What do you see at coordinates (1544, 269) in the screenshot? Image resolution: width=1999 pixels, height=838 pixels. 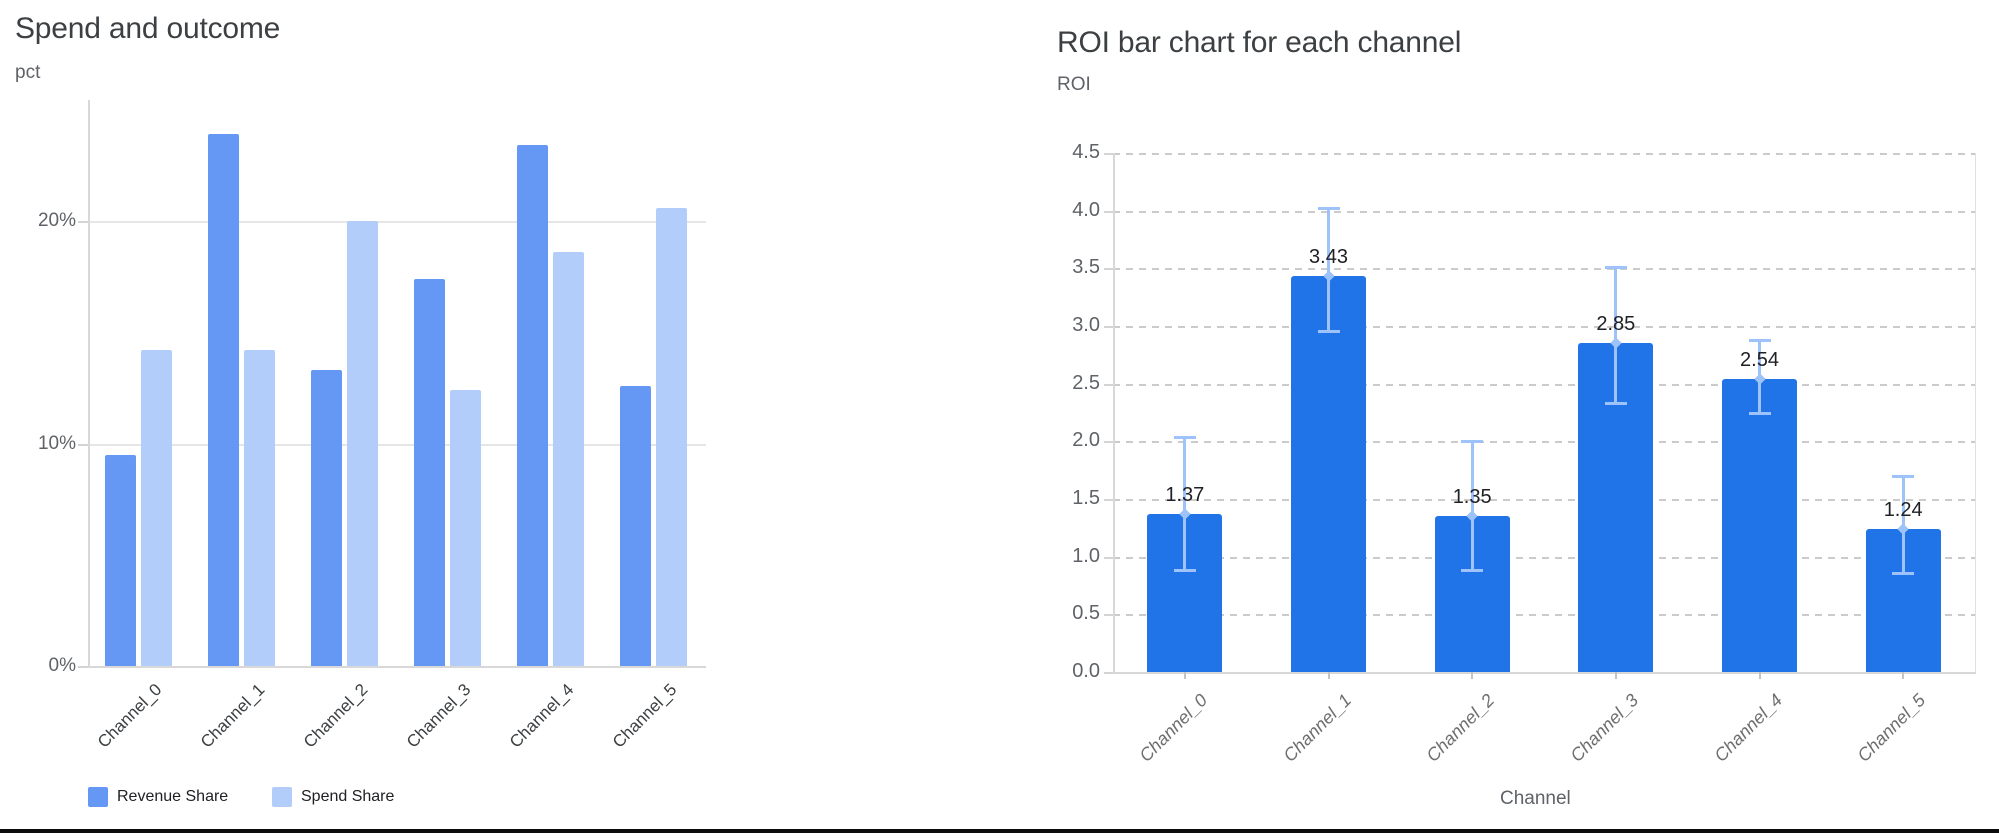 I see `gridline-3.5` at bounding box center [1544, 269].